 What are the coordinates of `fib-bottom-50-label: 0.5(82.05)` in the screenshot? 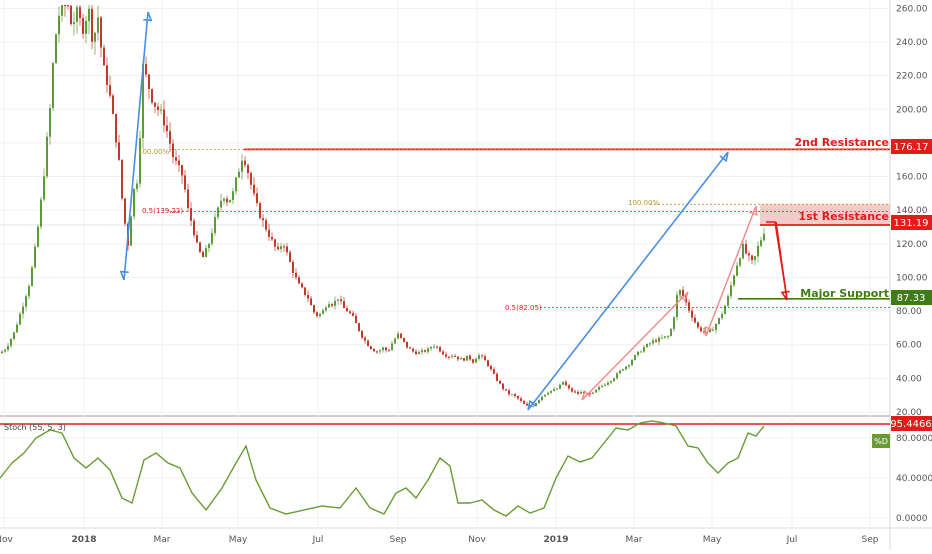 It's located at (523, 308).